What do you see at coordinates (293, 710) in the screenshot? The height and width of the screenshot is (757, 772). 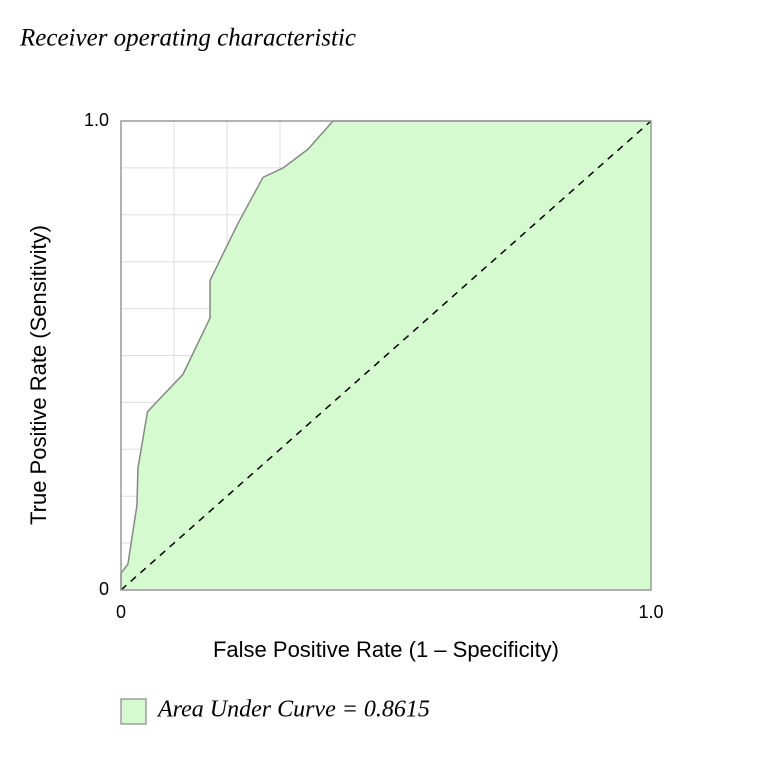 I see `legend-label: Area Under Curve = 0.8615` at bounding box center [293, 710].